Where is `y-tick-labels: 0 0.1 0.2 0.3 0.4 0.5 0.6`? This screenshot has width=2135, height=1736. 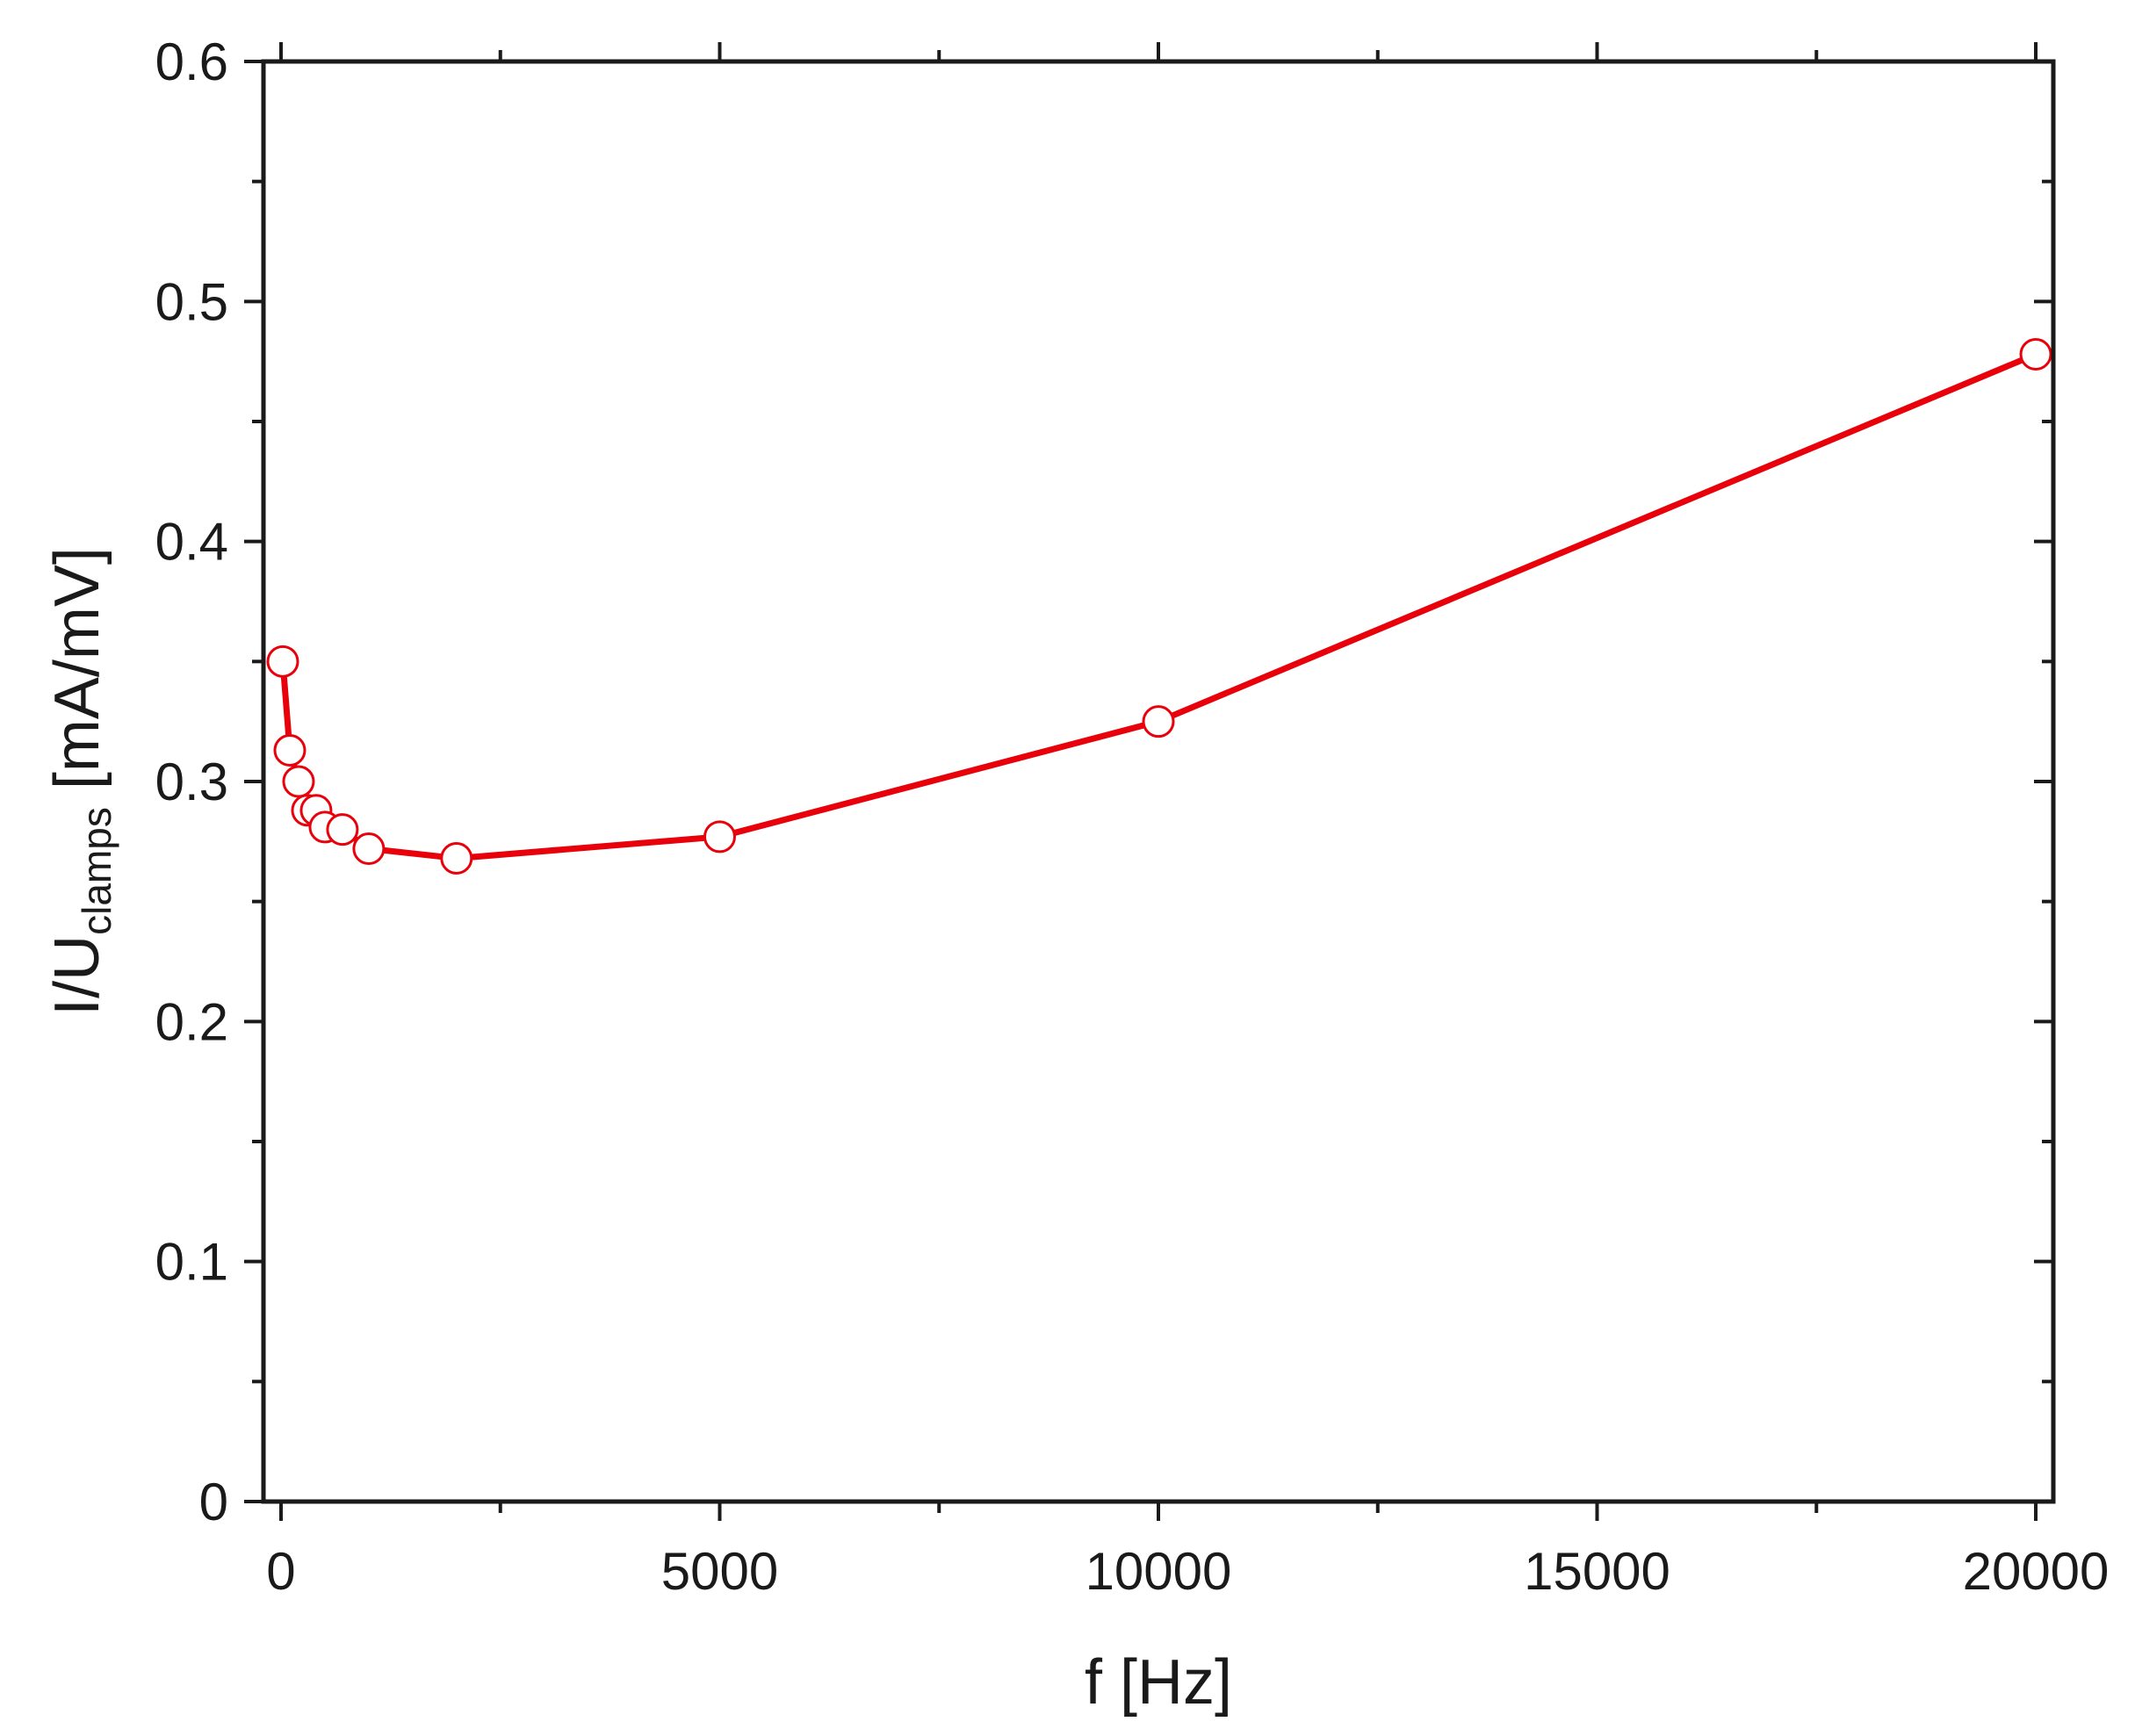
y-tick-labels: 0 0.1 0.2 0.3 0.4 0.5 0.6 is located at coordinates (191, 781).